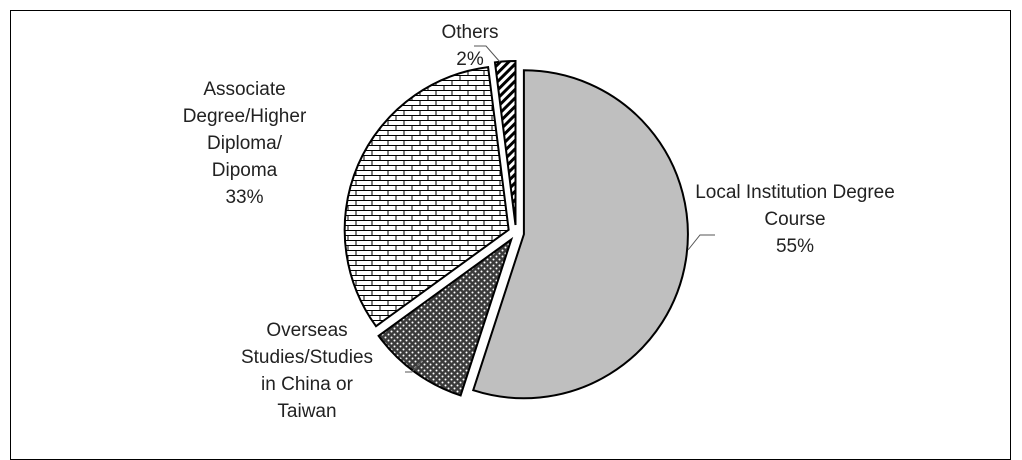 Image resolution: width=1022 pixels, height=460 pixels. What do you see at coordinates (244, 197) in the screenshot?
I see `value-label: 33%` at bounding box center [244, 197].